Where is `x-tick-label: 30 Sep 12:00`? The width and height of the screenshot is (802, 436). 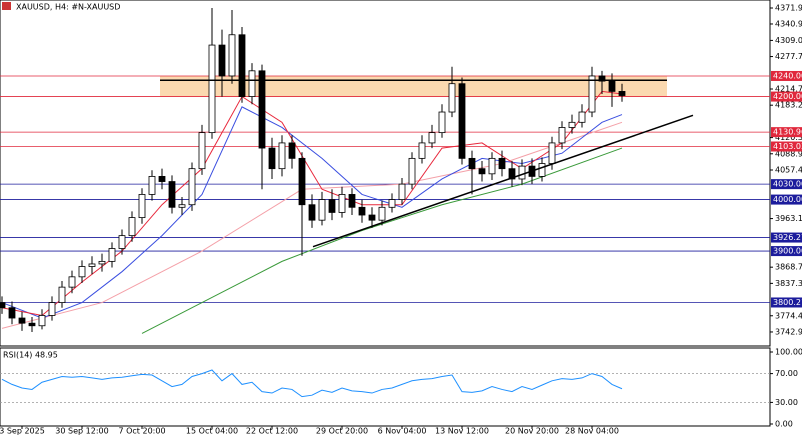 x-tick-label: 30 Sep 12:00 is located at coordinates (81, 431).